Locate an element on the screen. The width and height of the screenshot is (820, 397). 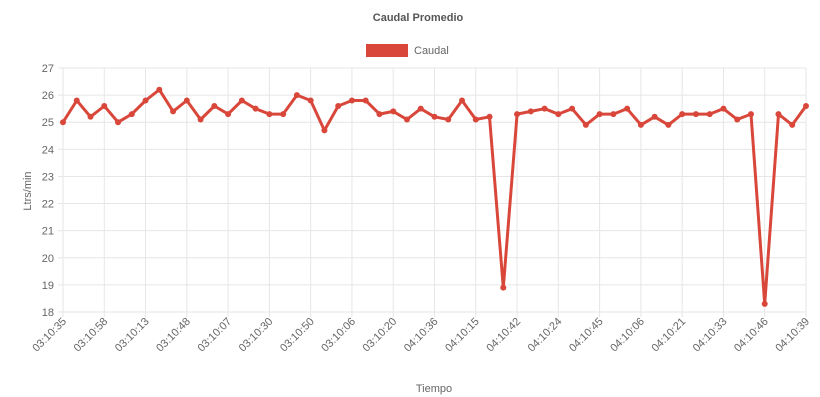
y-tick-label: 26 is located at coordinates (48, 96).